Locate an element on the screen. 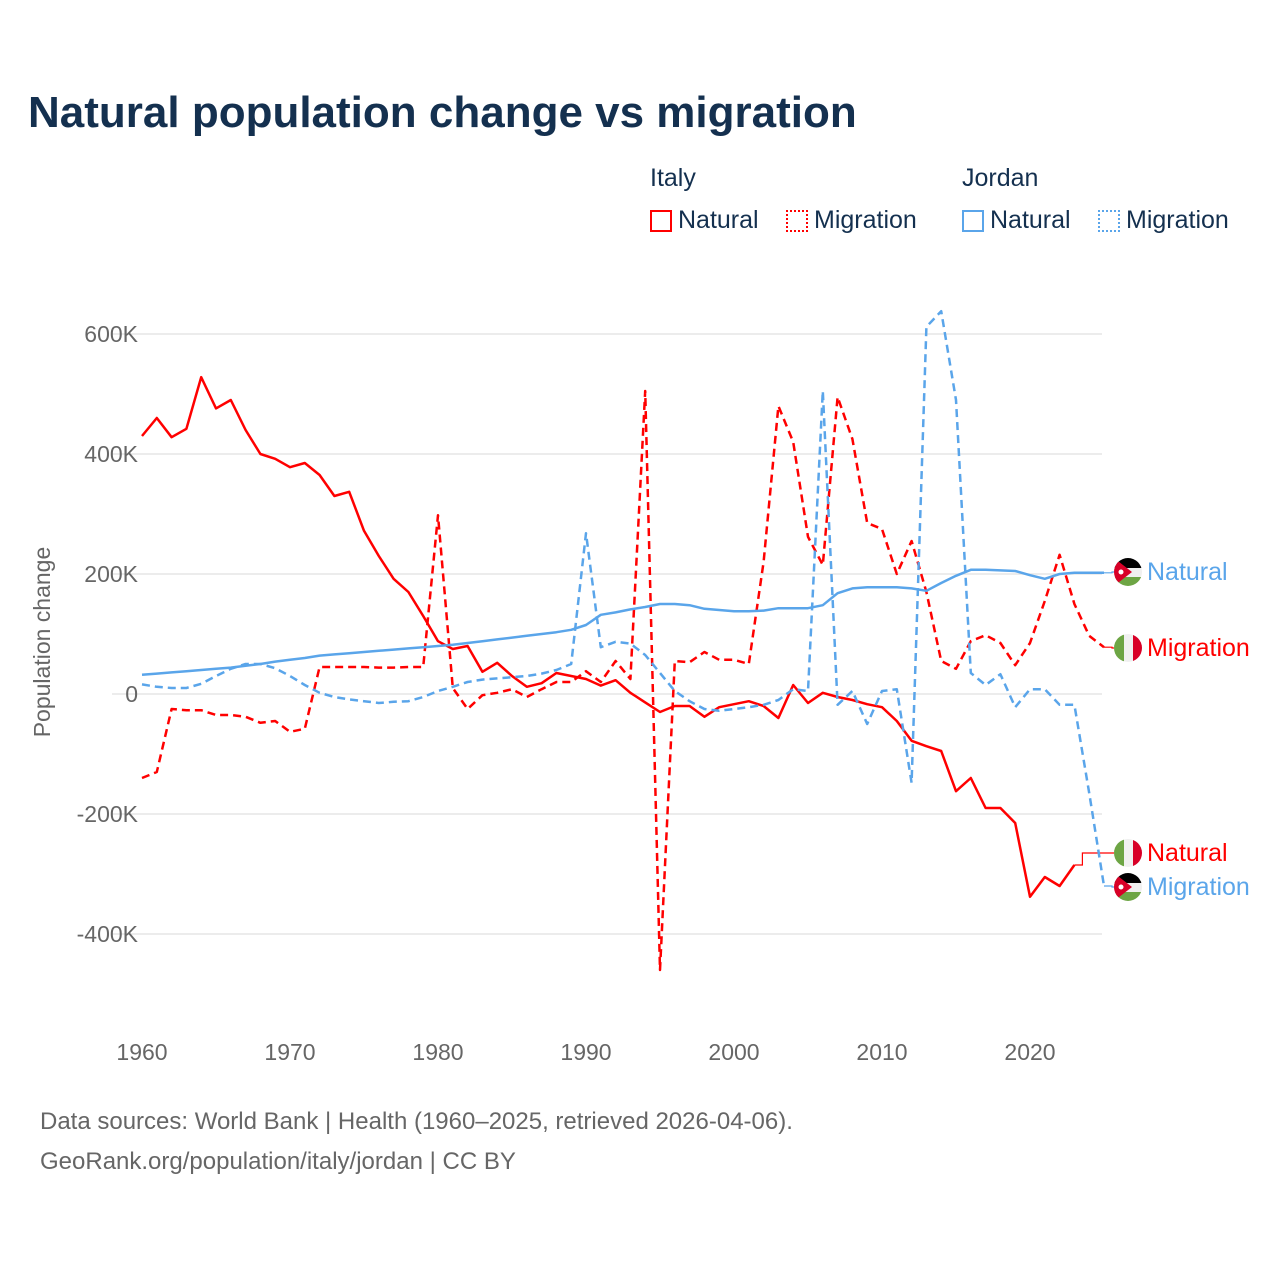 This screenshot has width=1280, height=1280. x-tick-label: 2000 is located at coordinates (733, 1052).